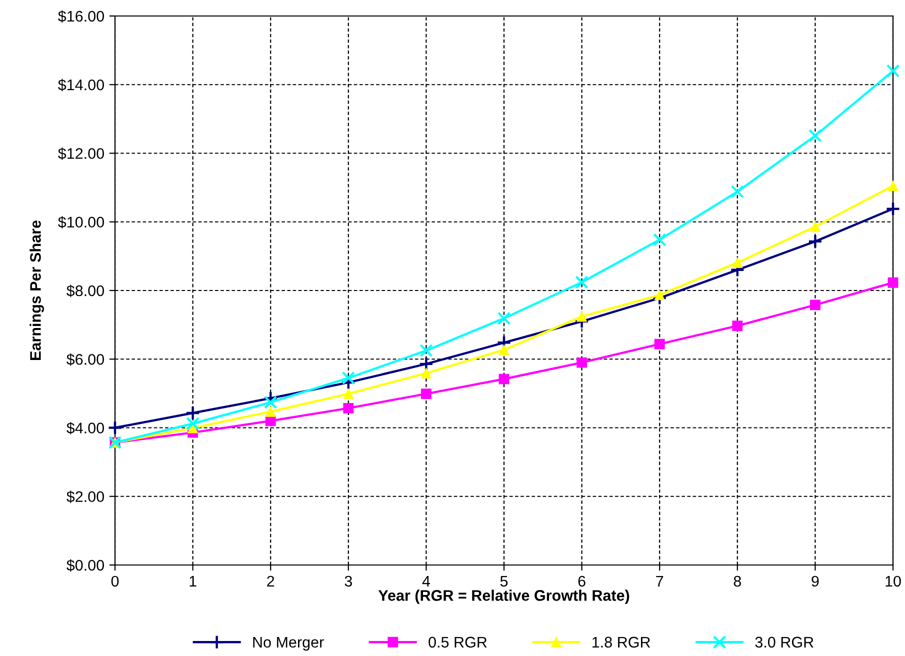 The image size is (905, 656). Describe the element at coordinates (85, 428) in the screenshot. I see `y-tick-label: $4.00` at that location.